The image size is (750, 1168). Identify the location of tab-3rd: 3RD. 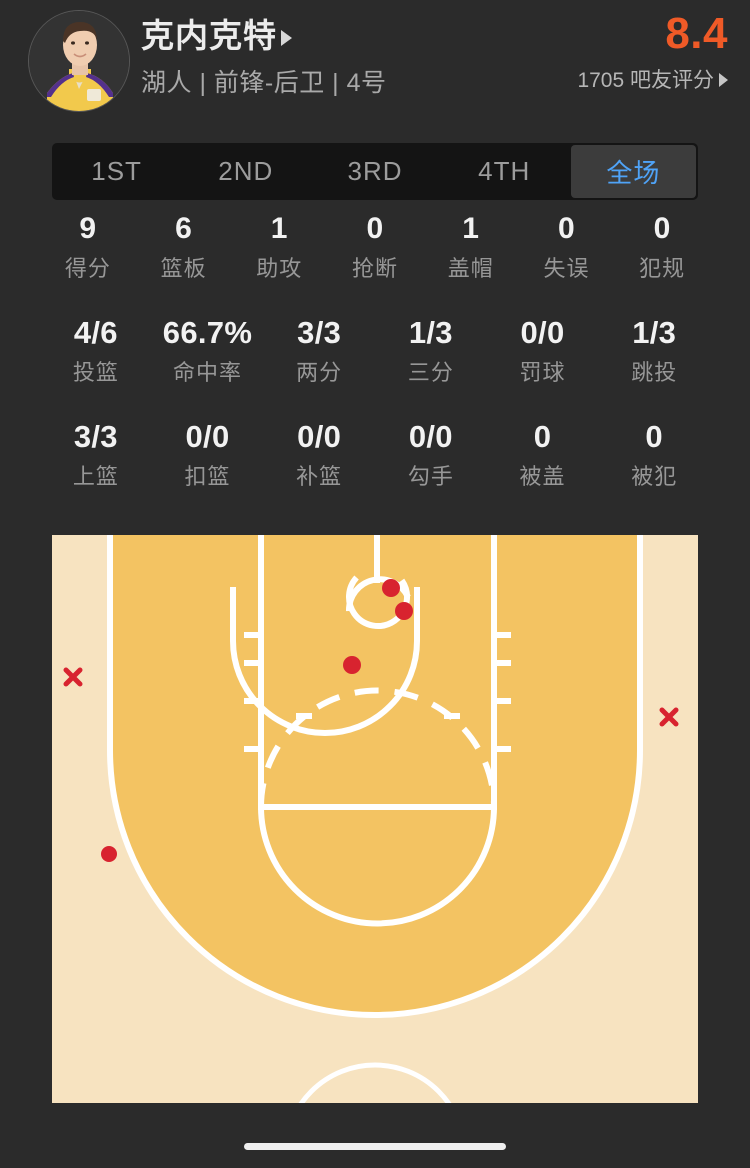
(375, 171).